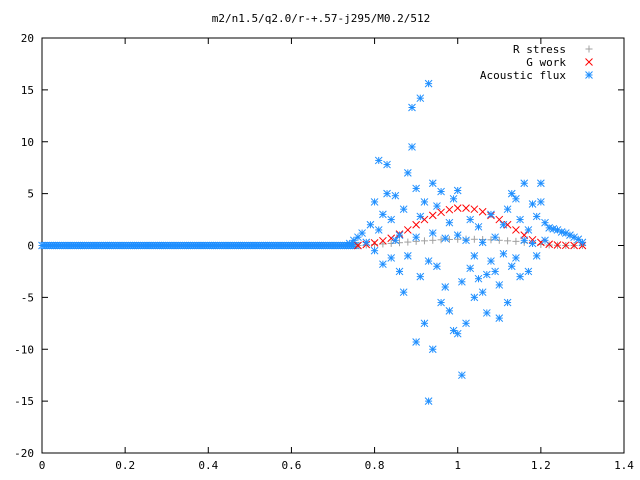 The height and width of the screenshot is (480, 640). What do you see at coordinates (589, 75) in the screenshot?
I see `legend-marker` at bounding box center [589, 75].